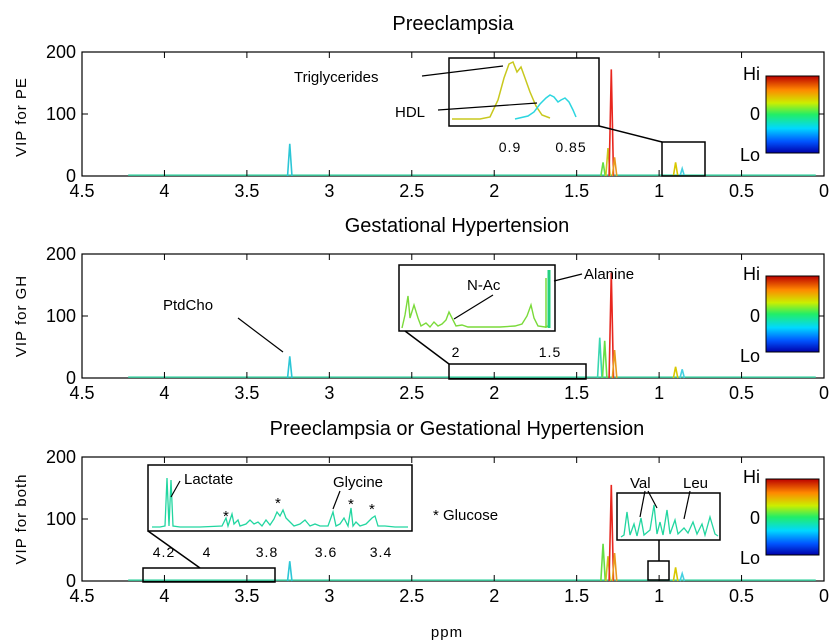 This screenshot has height=642, width=832. I want to click on panel-1-zoom-line, so click(630, 134).